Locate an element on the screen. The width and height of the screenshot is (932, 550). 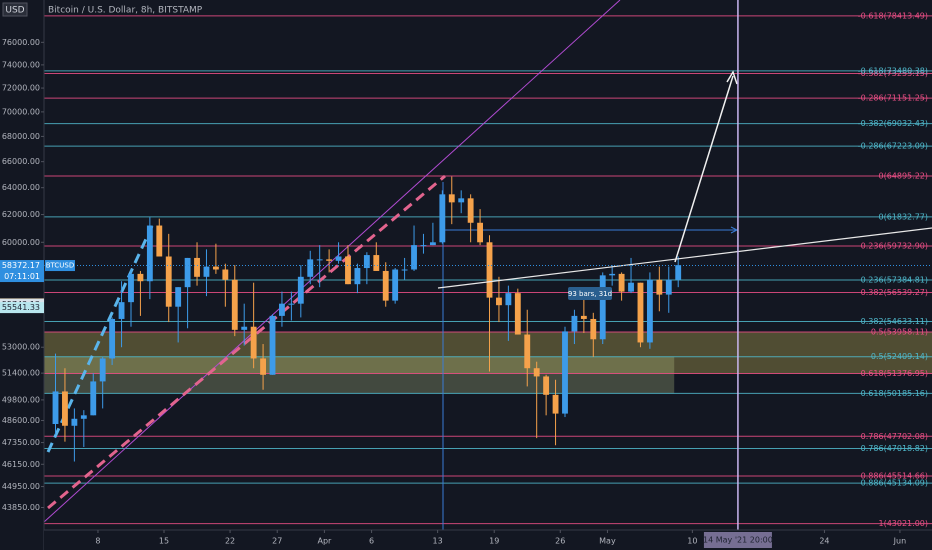
cursor-label: 14 May '21 20:00 is located at coordinates (738, 540).